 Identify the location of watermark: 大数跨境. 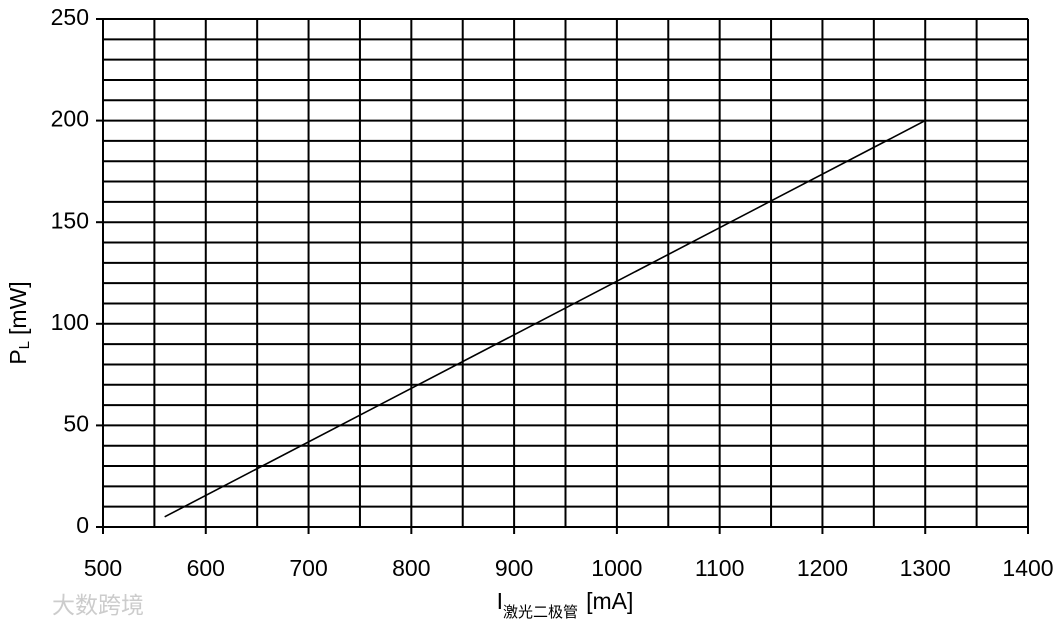
(98, 605).